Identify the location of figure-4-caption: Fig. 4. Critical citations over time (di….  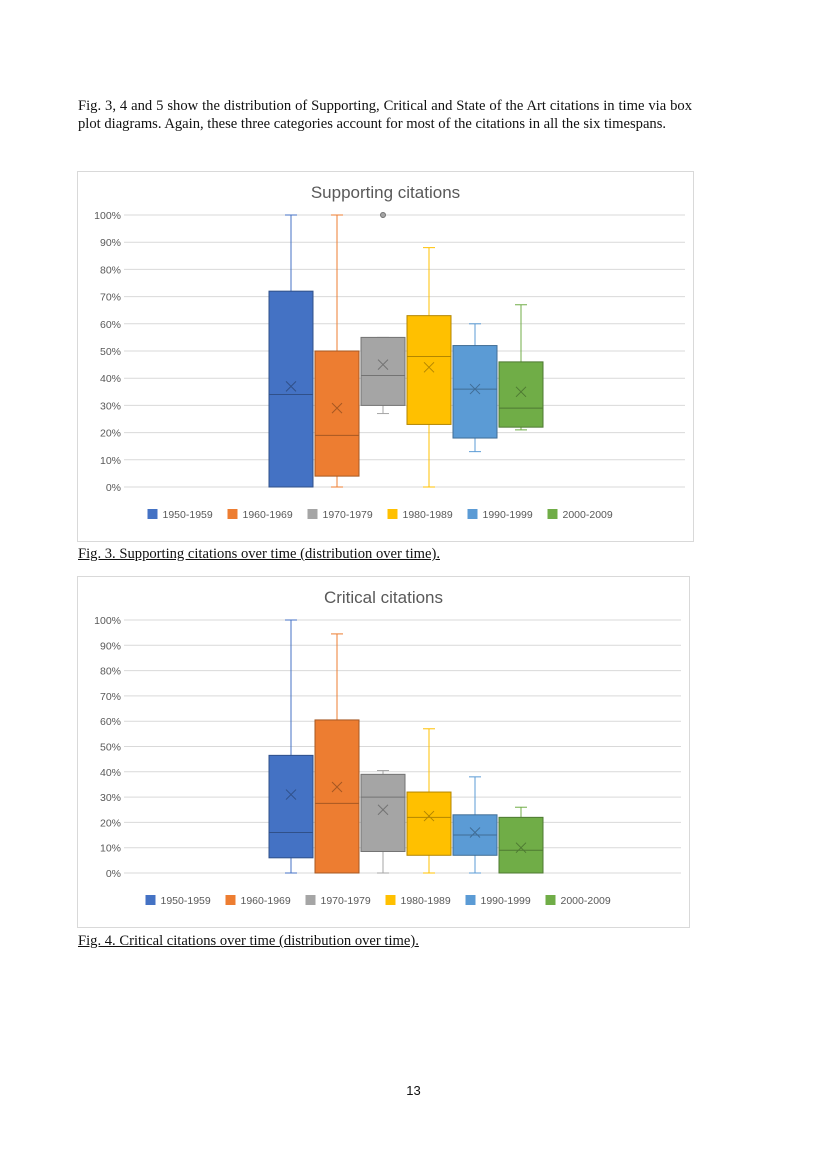
(248, 941).